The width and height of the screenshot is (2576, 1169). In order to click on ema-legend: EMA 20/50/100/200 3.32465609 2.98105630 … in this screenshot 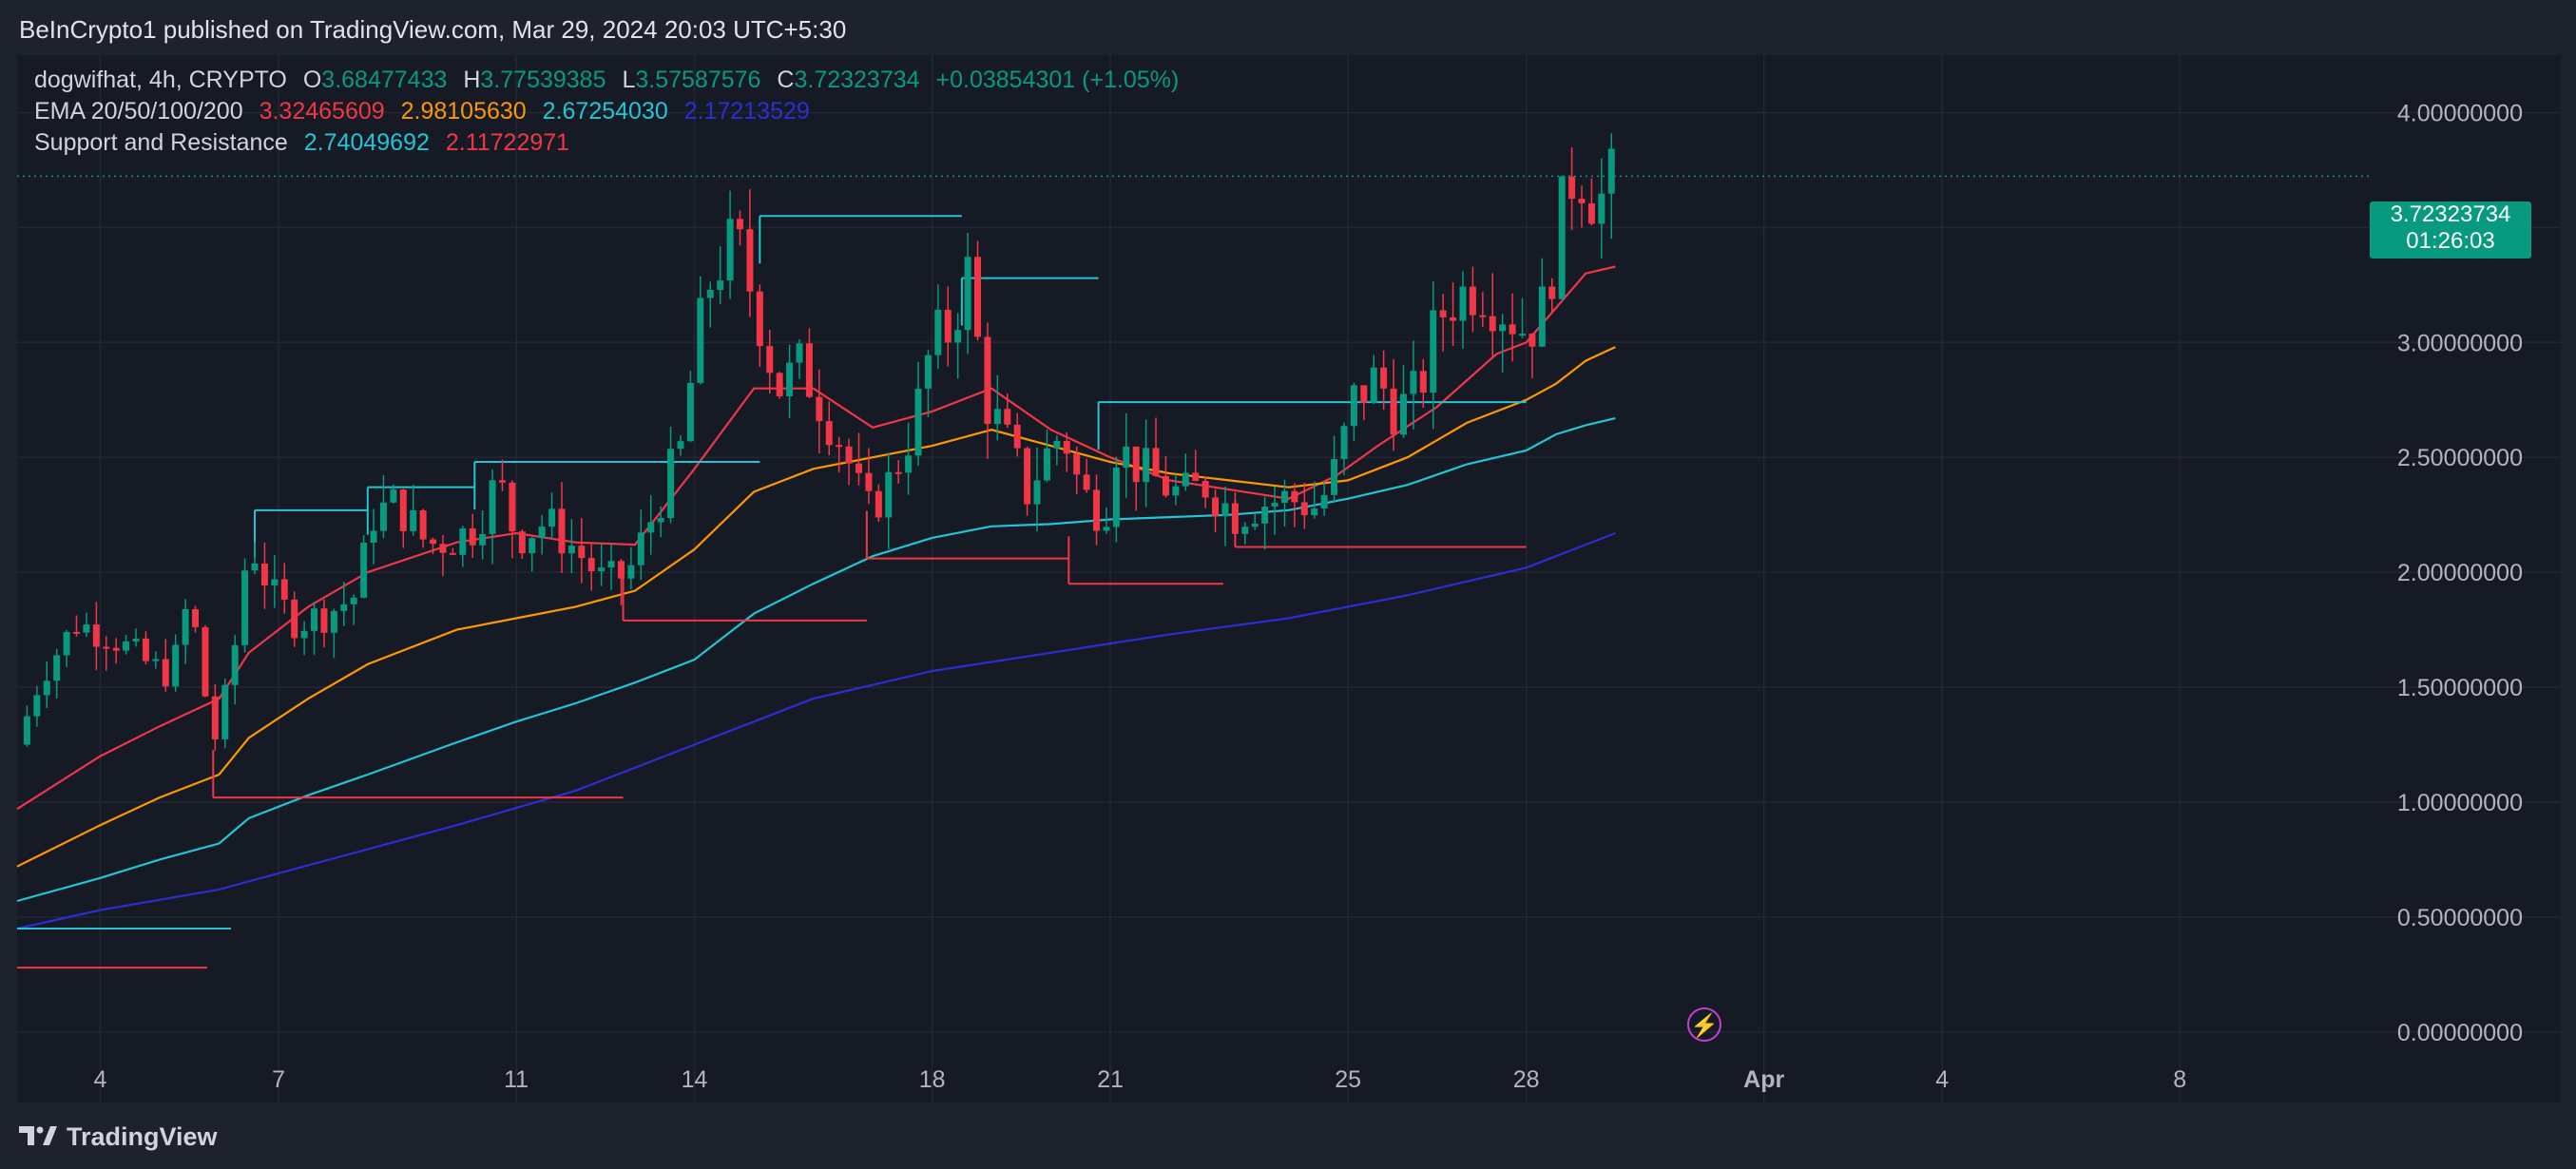, I will do `click(426, 111)`.